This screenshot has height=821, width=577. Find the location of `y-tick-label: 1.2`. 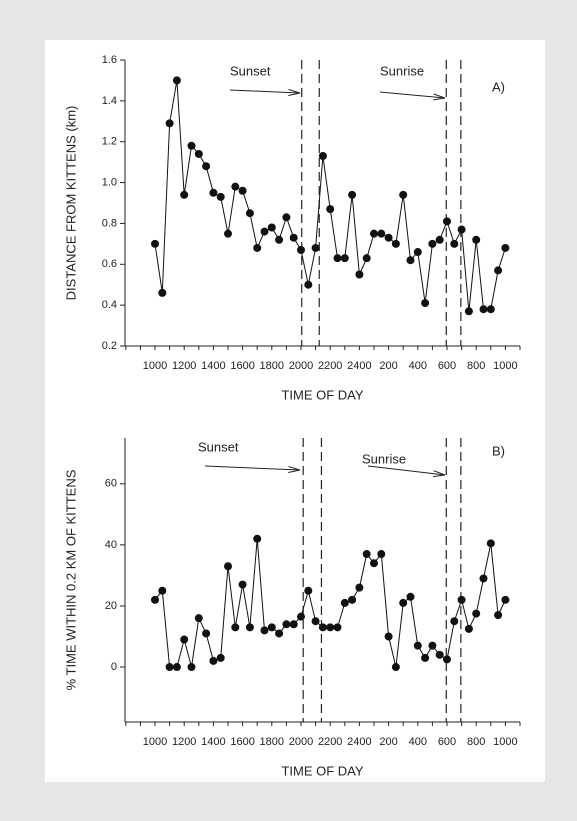

y-tick-label: 1.2 is located at coordinates (109, 142).